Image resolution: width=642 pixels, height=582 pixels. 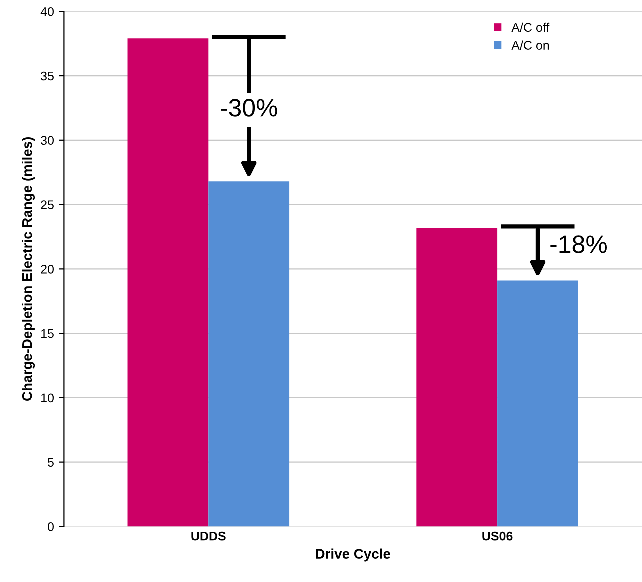 I want to click on y-tick-label: 25, so click(x=47, y=205).